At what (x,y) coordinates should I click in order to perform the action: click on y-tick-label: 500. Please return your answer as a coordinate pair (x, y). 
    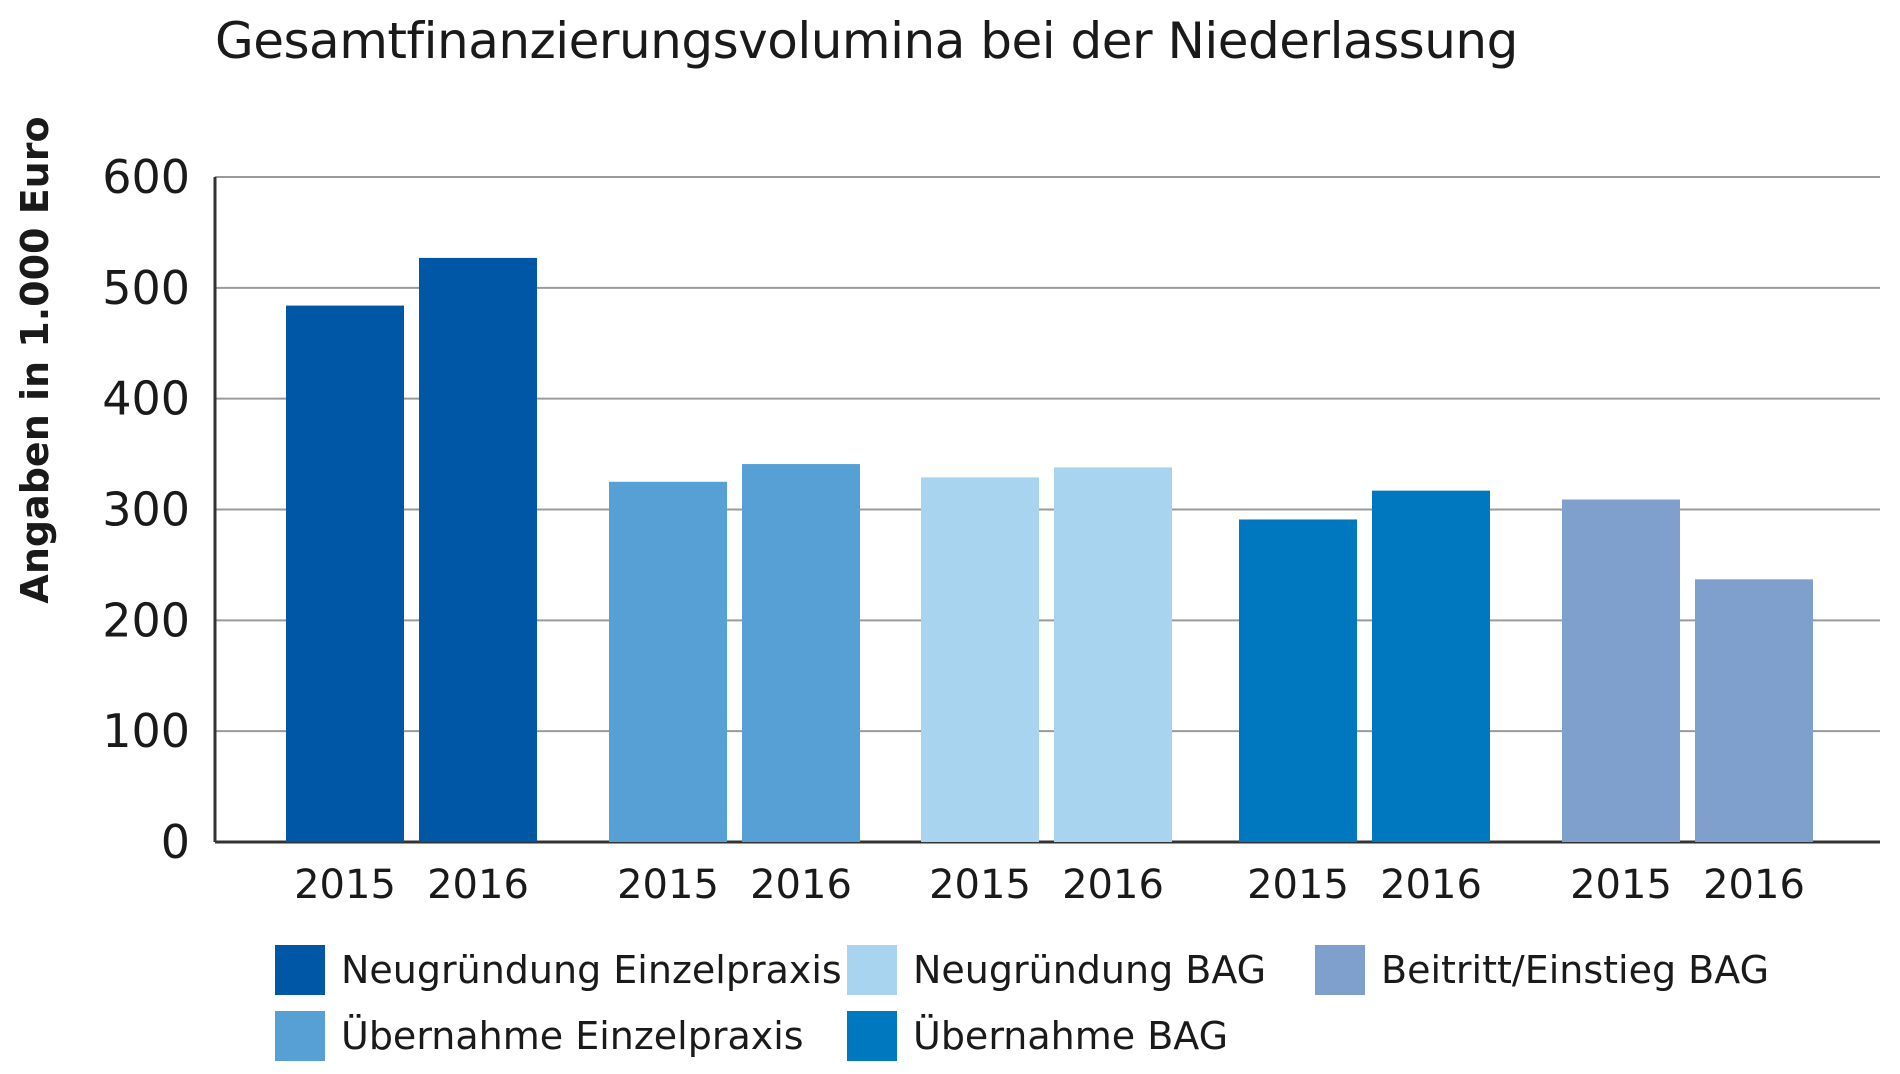
    Looking at the image, I should click on (146, 288).